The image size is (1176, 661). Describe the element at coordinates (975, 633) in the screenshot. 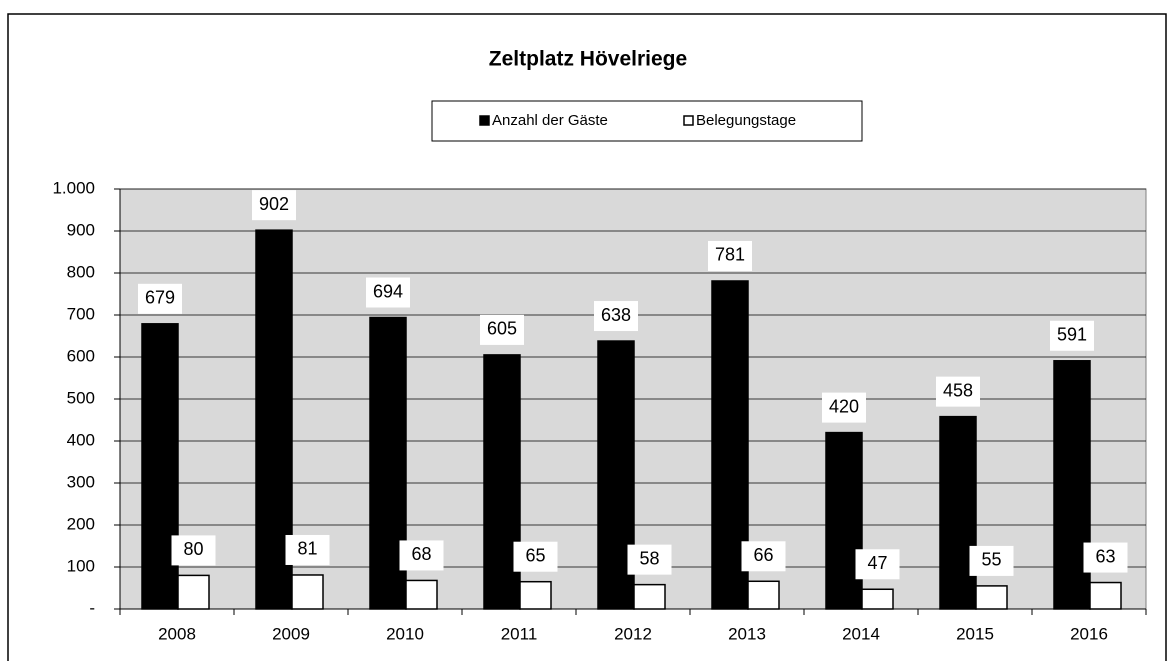

I see `x-tick-label: 2015` at that location.